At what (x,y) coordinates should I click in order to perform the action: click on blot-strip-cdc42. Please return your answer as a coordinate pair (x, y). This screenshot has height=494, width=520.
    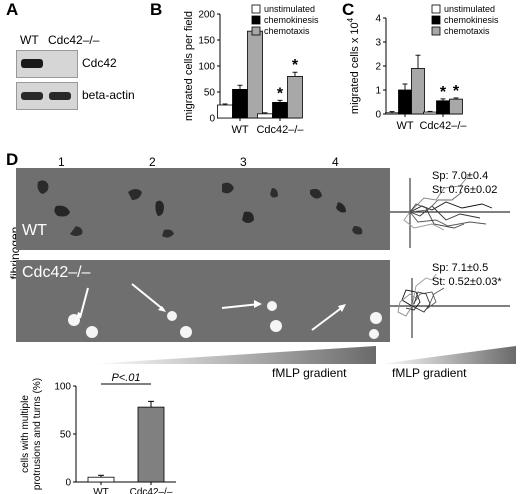
    Looking at the image, I should click on (47, 64).